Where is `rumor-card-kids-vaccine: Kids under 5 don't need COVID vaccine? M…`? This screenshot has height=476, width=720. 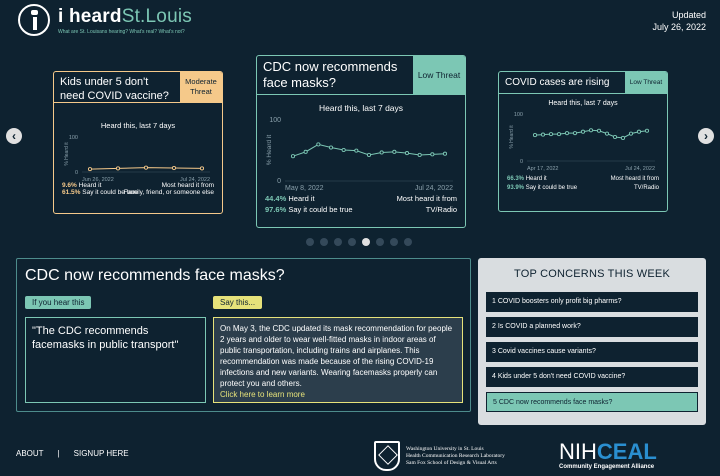
rumor-card-kids-vaccine: Kids under 5 don't need COVID vaccine? M… is located at coordinates (138, 142).